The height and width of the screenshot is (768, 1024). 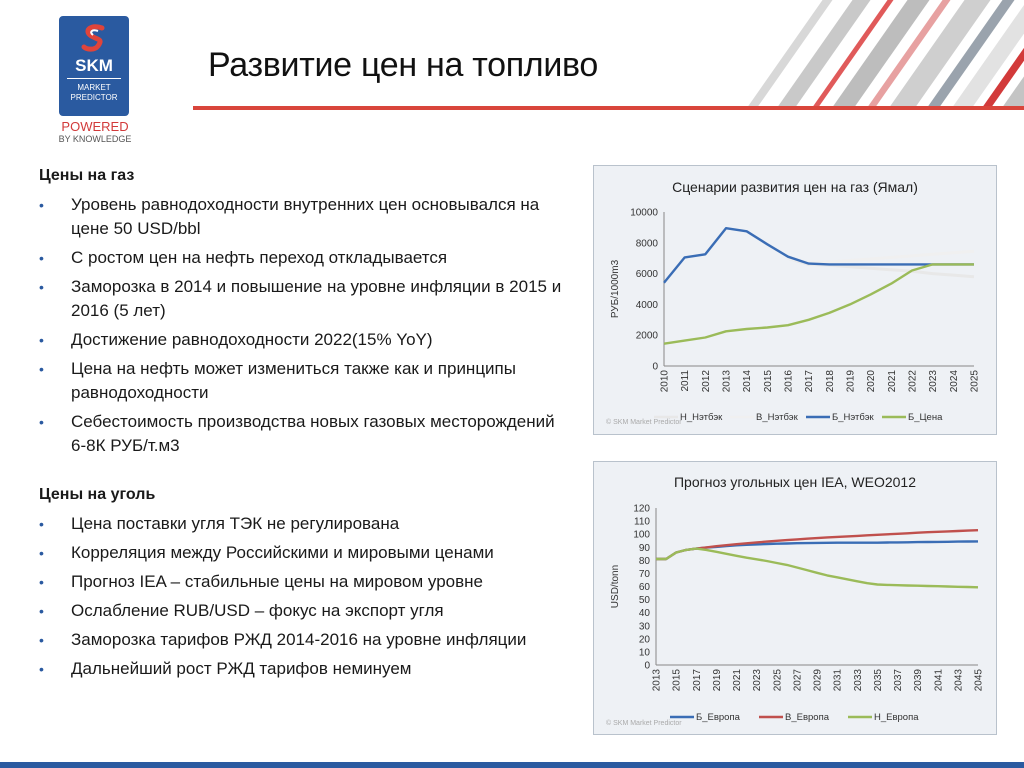 What do you see at coordinates (844, 54) in the screenshot?
I see `header-decoration` at bounding box center [844, 54].